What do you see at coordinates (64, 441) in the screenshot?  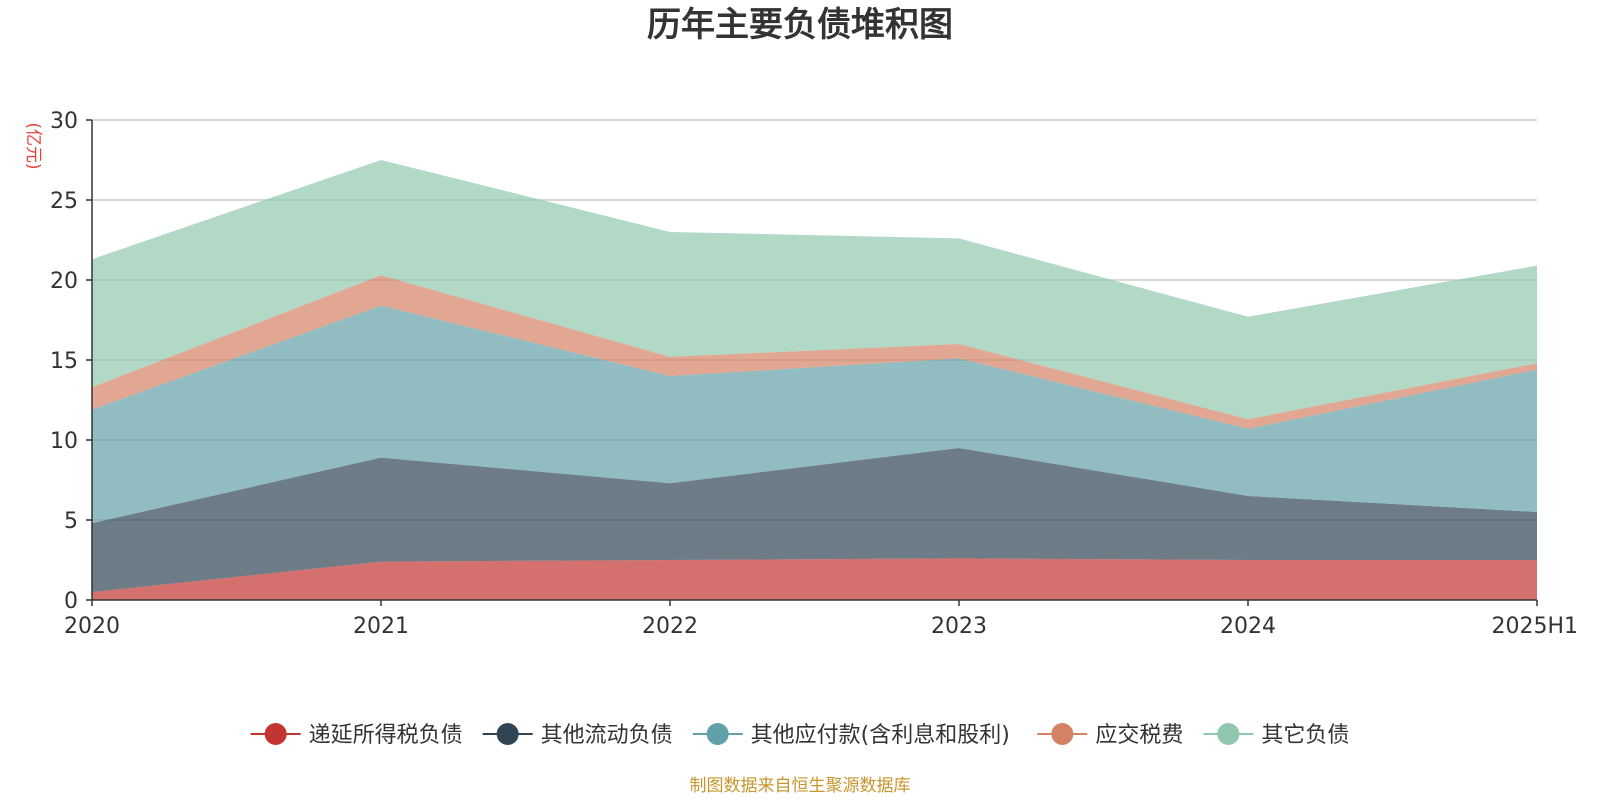 I see `y-tick-label: 10` at bounding box center [64, 441].